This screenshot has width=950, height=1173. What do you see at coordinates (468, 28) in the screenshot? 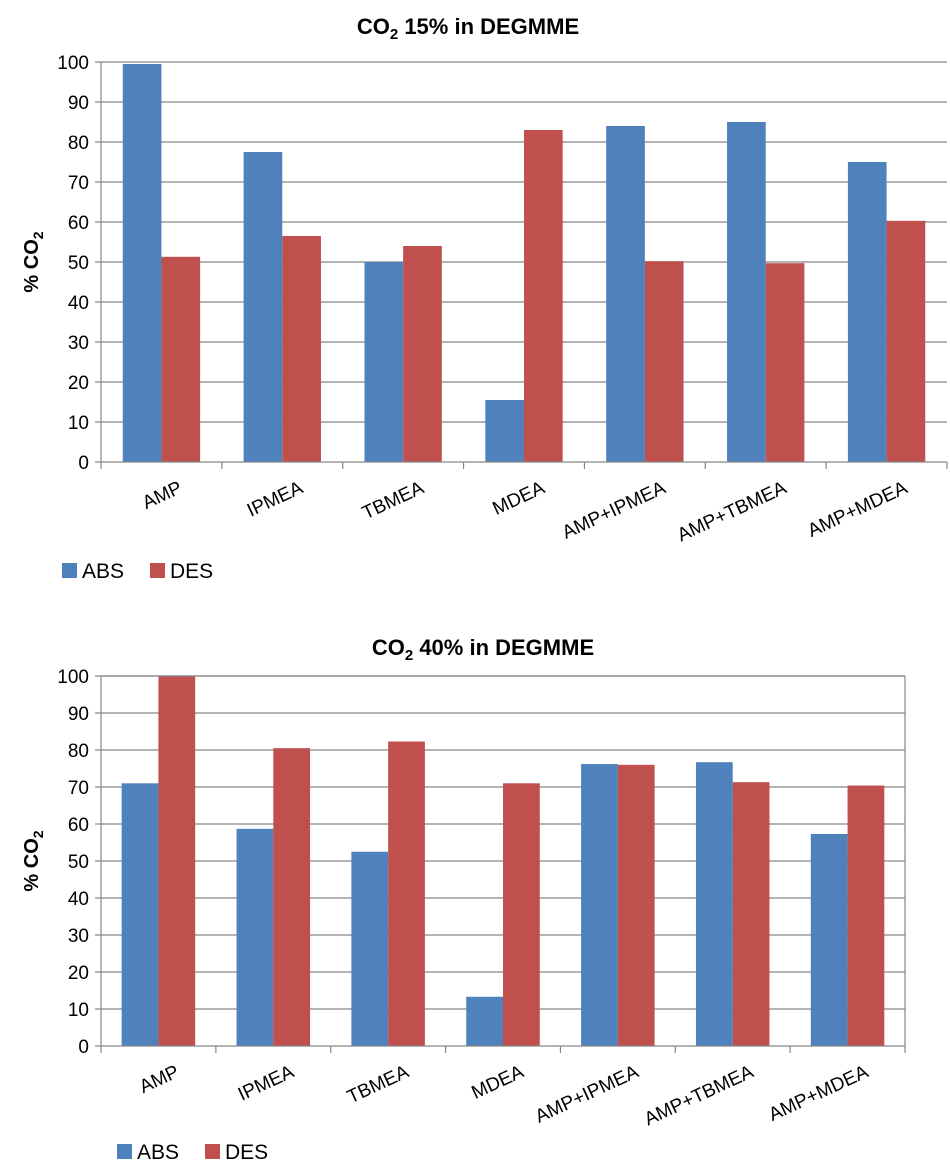
I see `chart-title: CO2 15% in DEGMME` at bounding box center [468, 28].